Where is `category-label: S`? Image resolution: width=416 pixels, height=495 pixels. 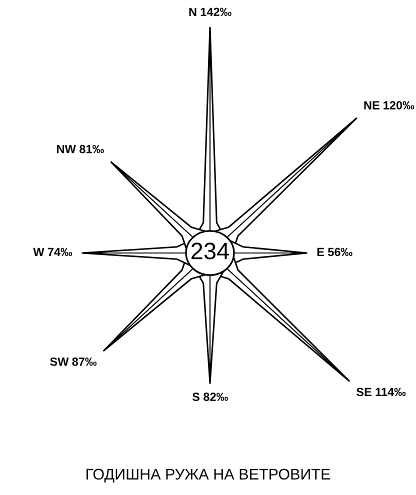
category-label: S is located at coordinates (196, 397).